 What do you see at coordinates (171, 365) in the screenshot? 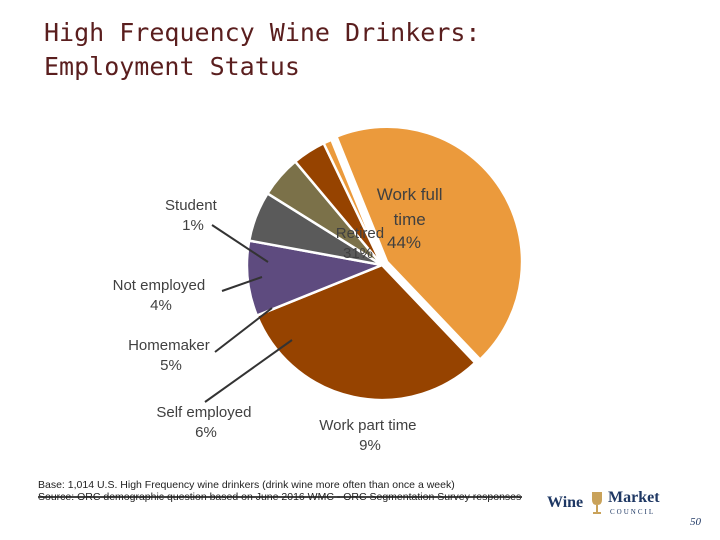
I see `label-homemaker-value: 5%` at bounding box center [171, 365].